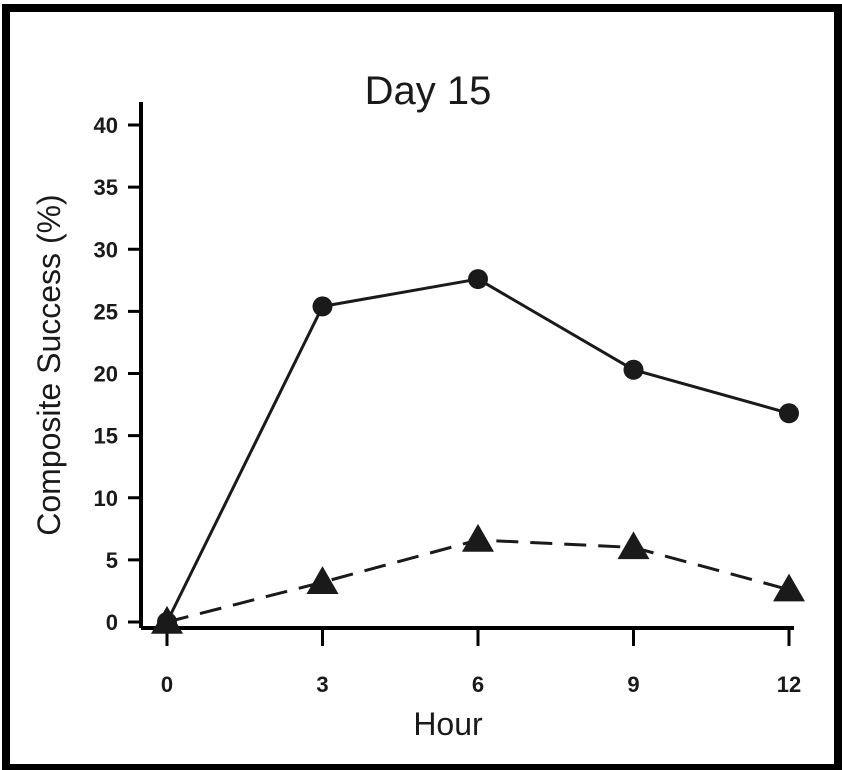  I want to click on y-tick-label: 15, so click(106, 436).